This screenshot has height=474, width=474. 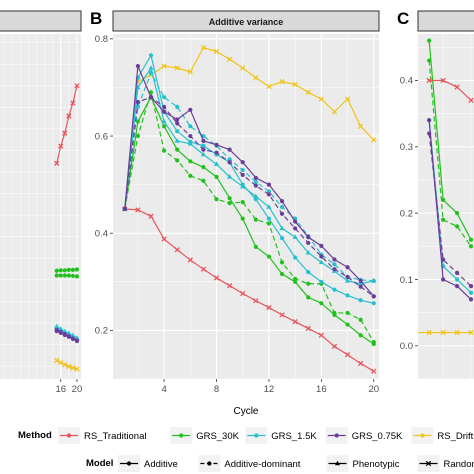 What do you see at coordinates (246, 22) in the screenshot?
I see `panel-b-strip-title: Additive variance` at bounding box center [246, 22].